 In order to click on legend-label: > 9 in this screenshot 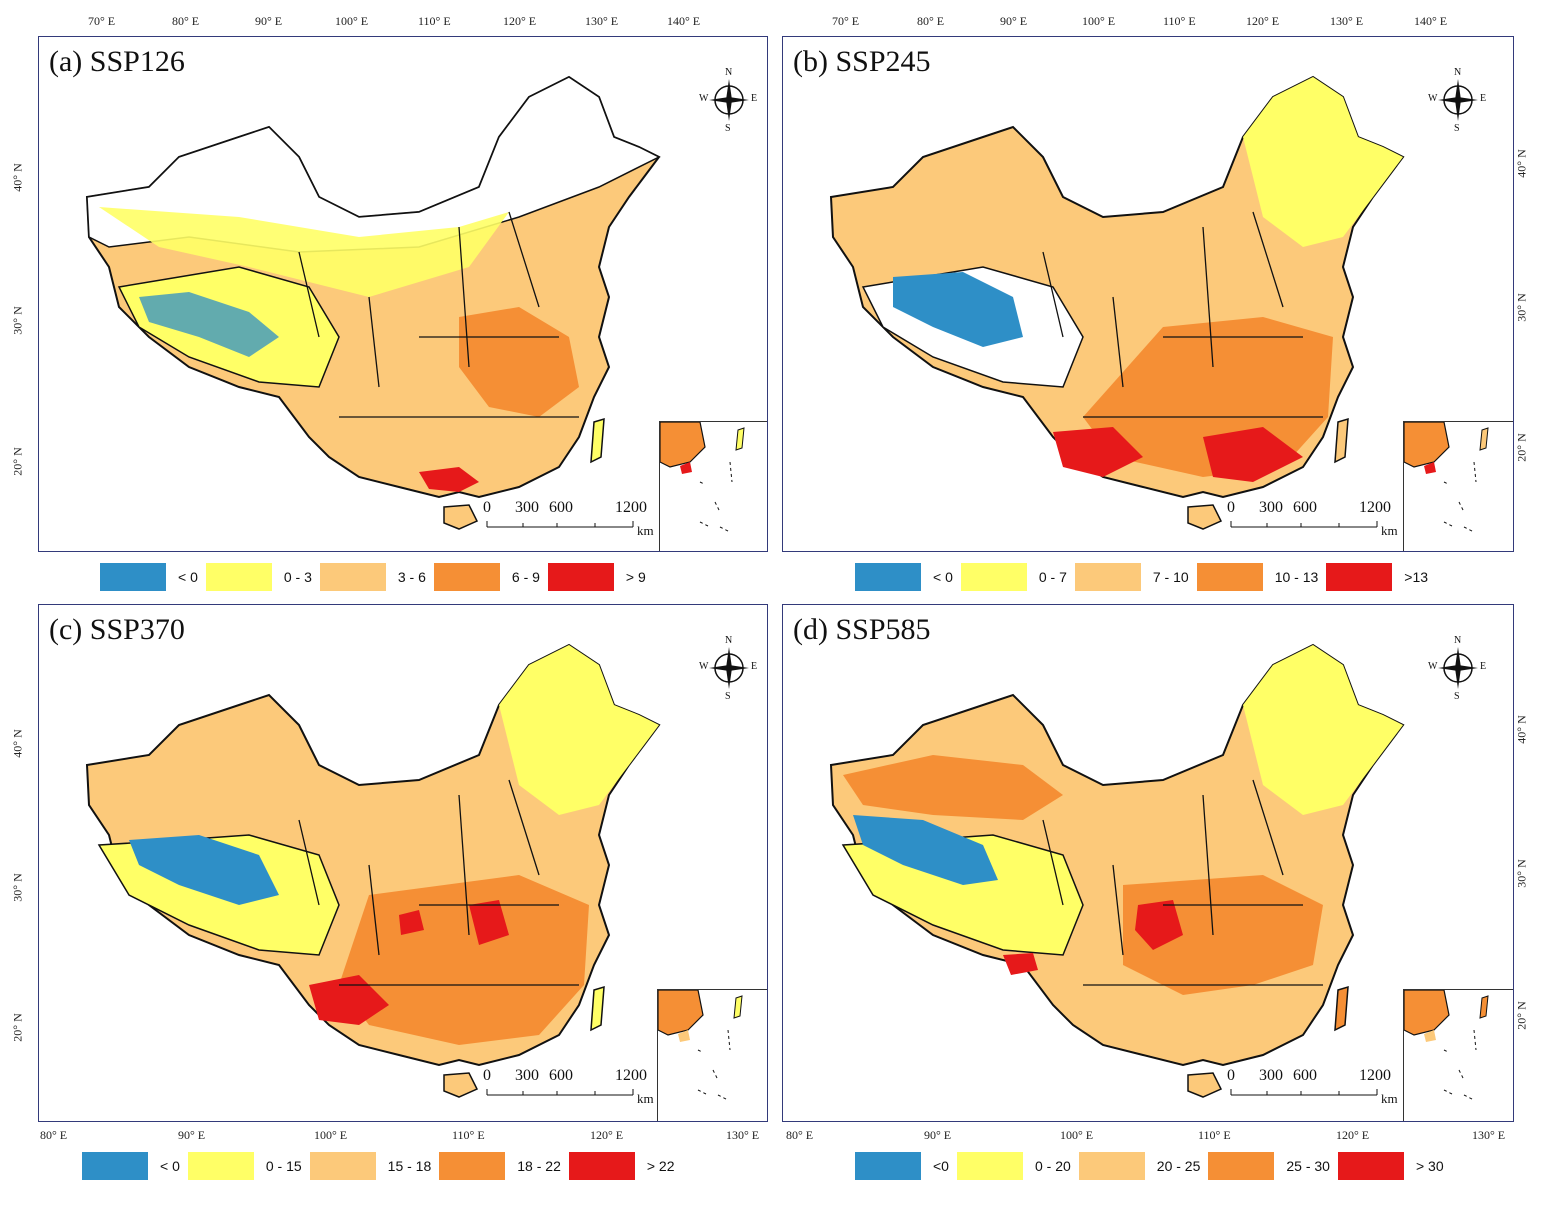, I will do `click(635, 577)`.